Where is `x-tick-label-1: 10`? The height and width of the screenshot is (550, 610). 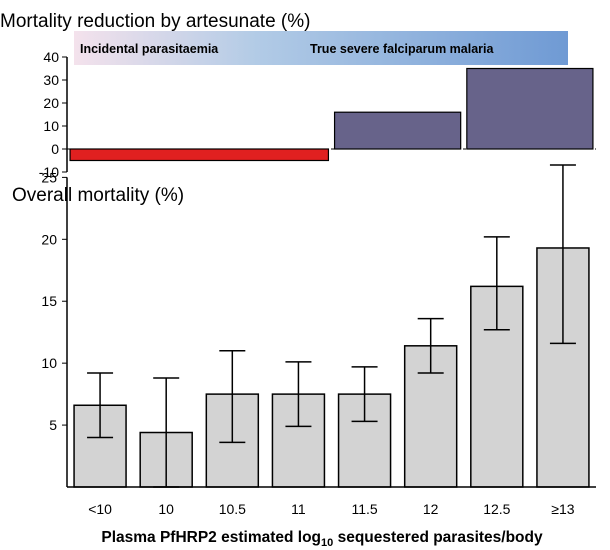 x-tick-label-1: 10 is located at coordinates (166, 509).